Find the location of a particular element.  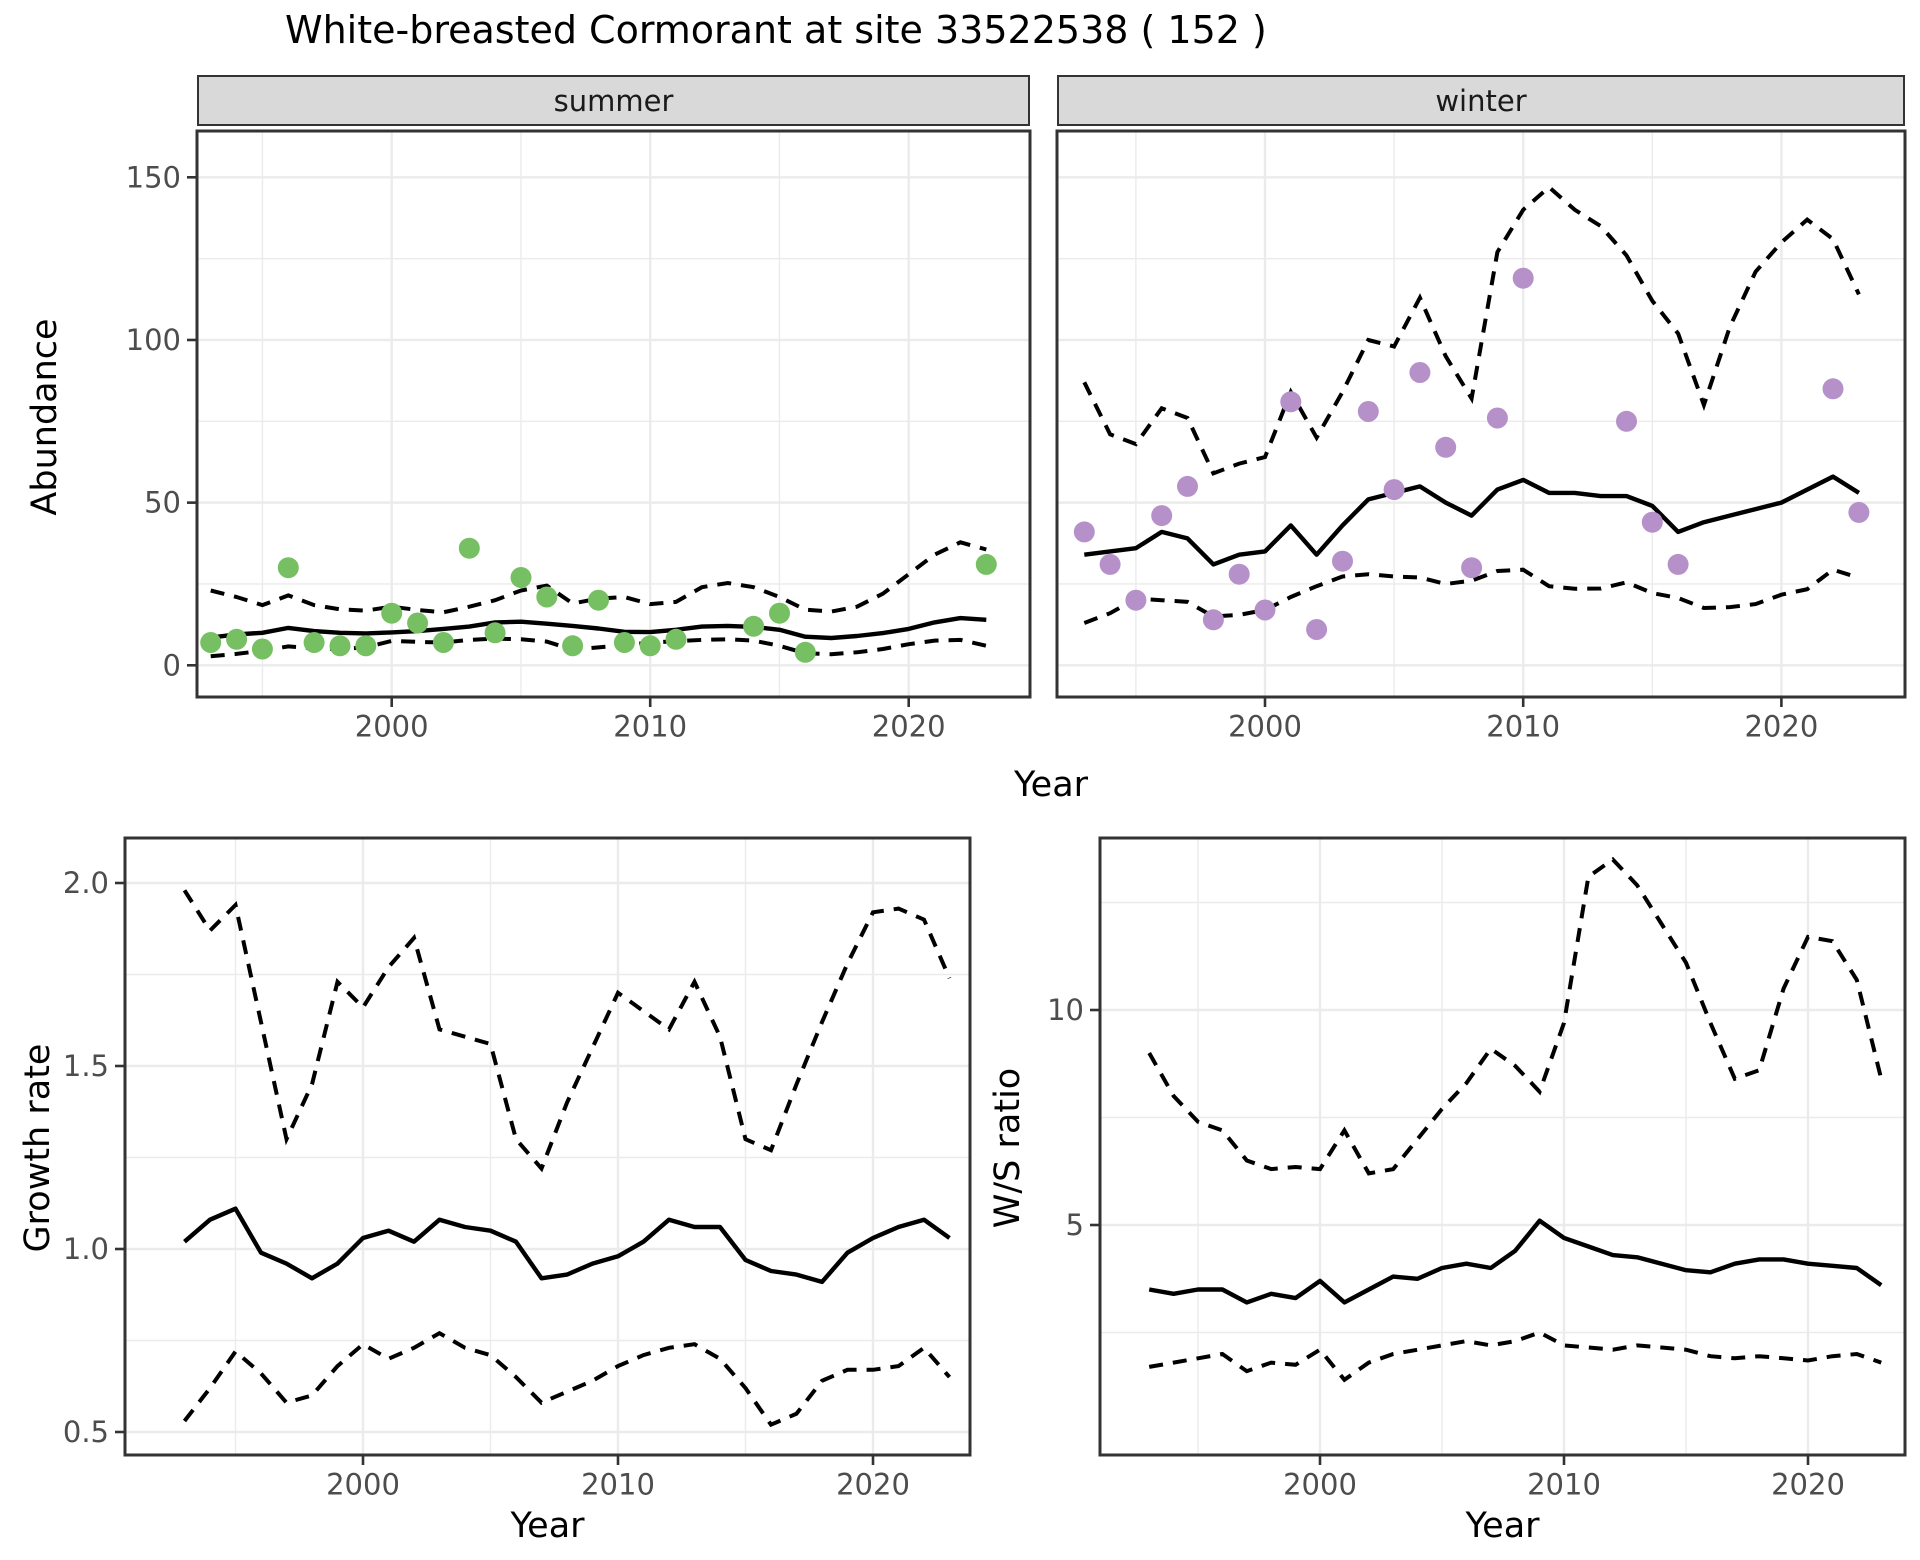

facet-strip-summer: summer is located at coordinates (613, 100).